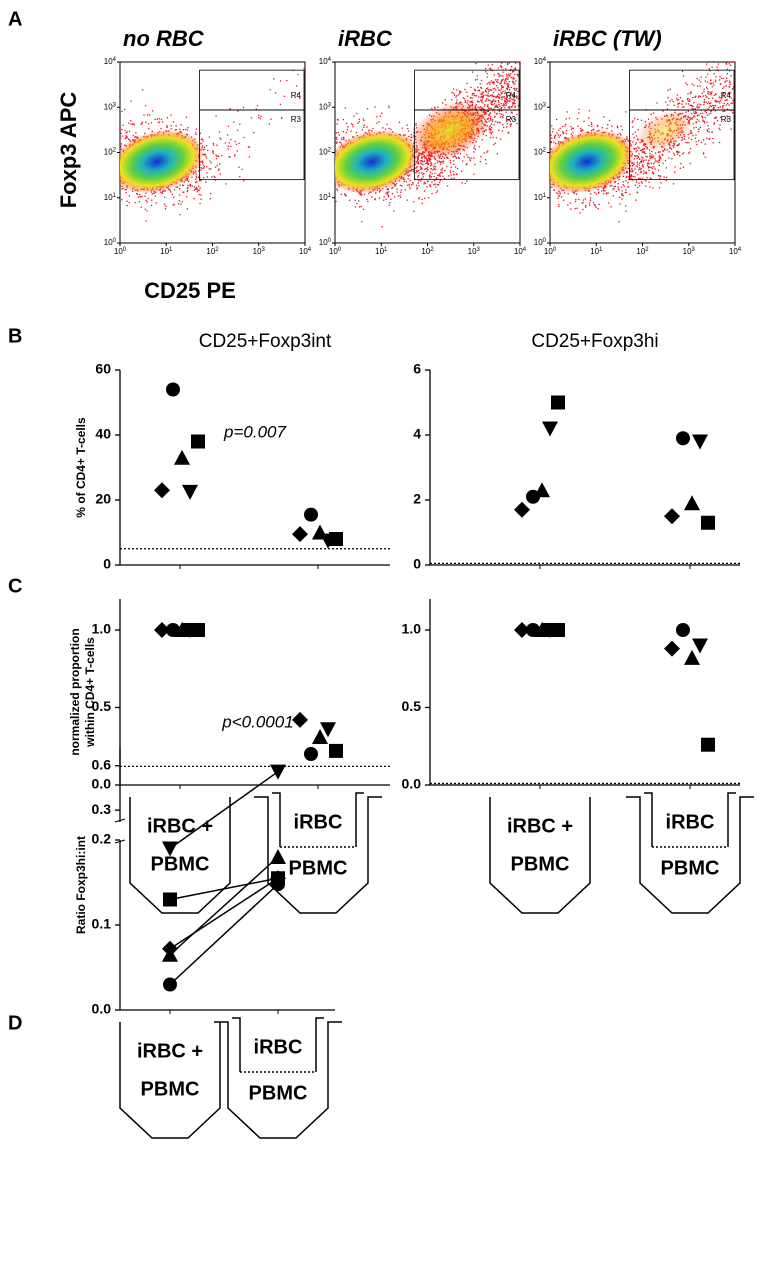 The width and height of the screenshot is (773, 1283). What do you see at coordinates (525, 250) in the screenshot?
I see `tick-exp: 4` at bounding box center [525, 250].